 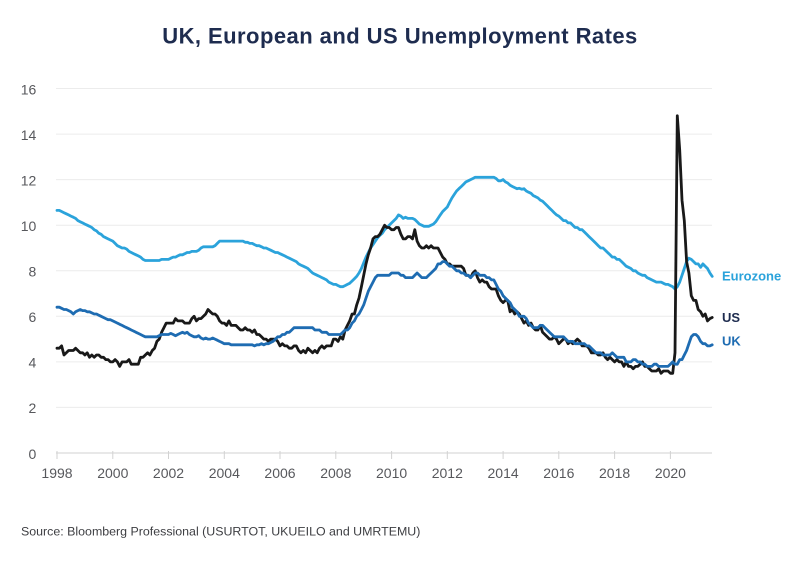 I want to click on svg-text: 4, so click(x=33, y=363).